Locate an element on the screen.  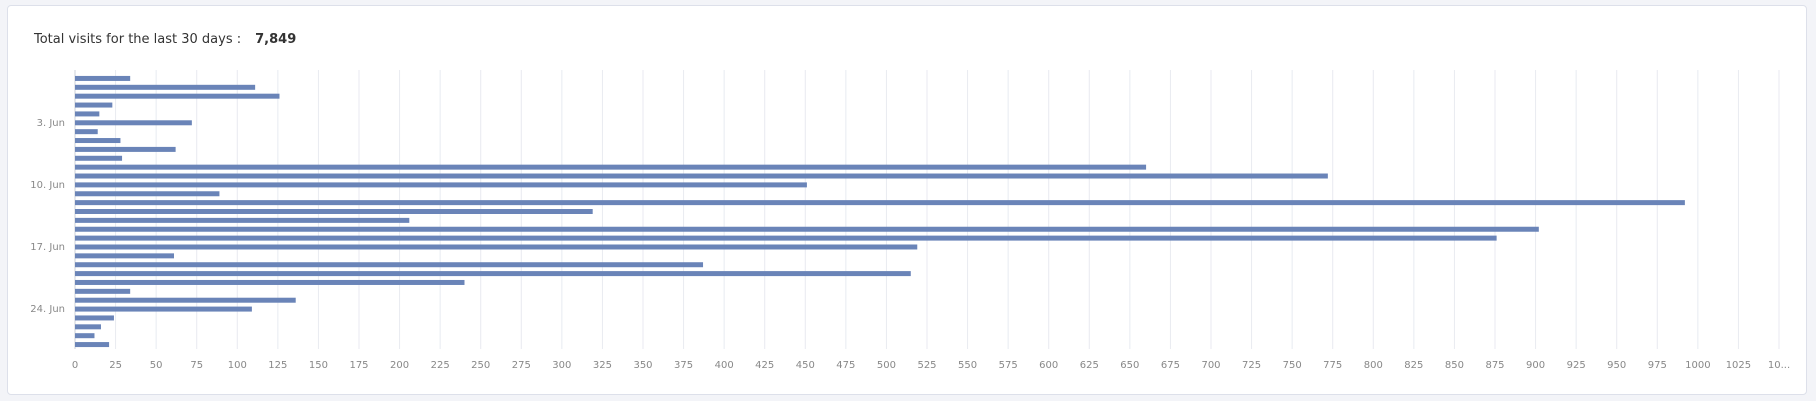
y-tick-label: 3. Jun is located at coordinates (51, 123).